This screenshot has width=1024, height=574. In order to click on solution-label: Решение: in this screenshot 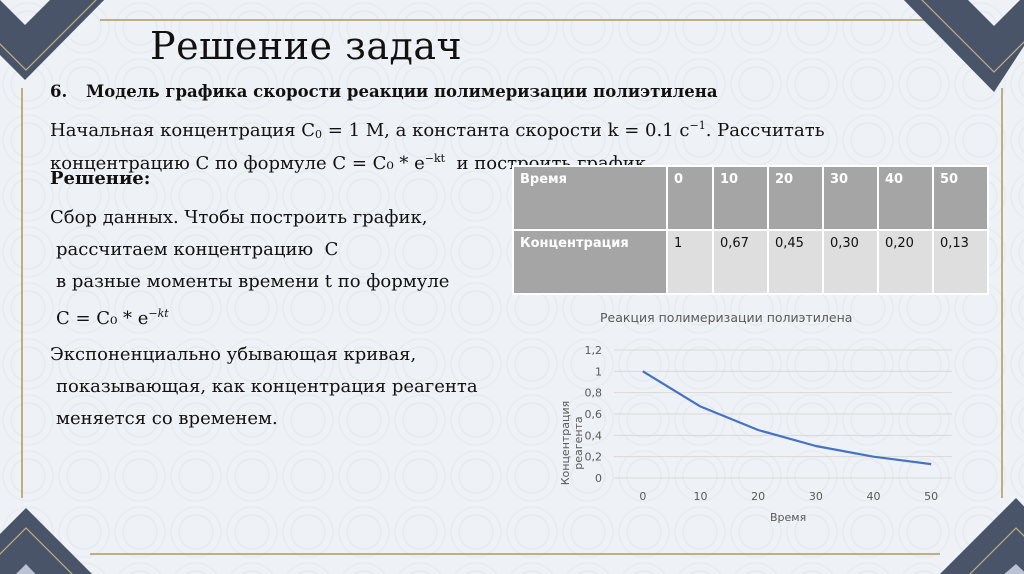, I will do `click(100, 178)`.